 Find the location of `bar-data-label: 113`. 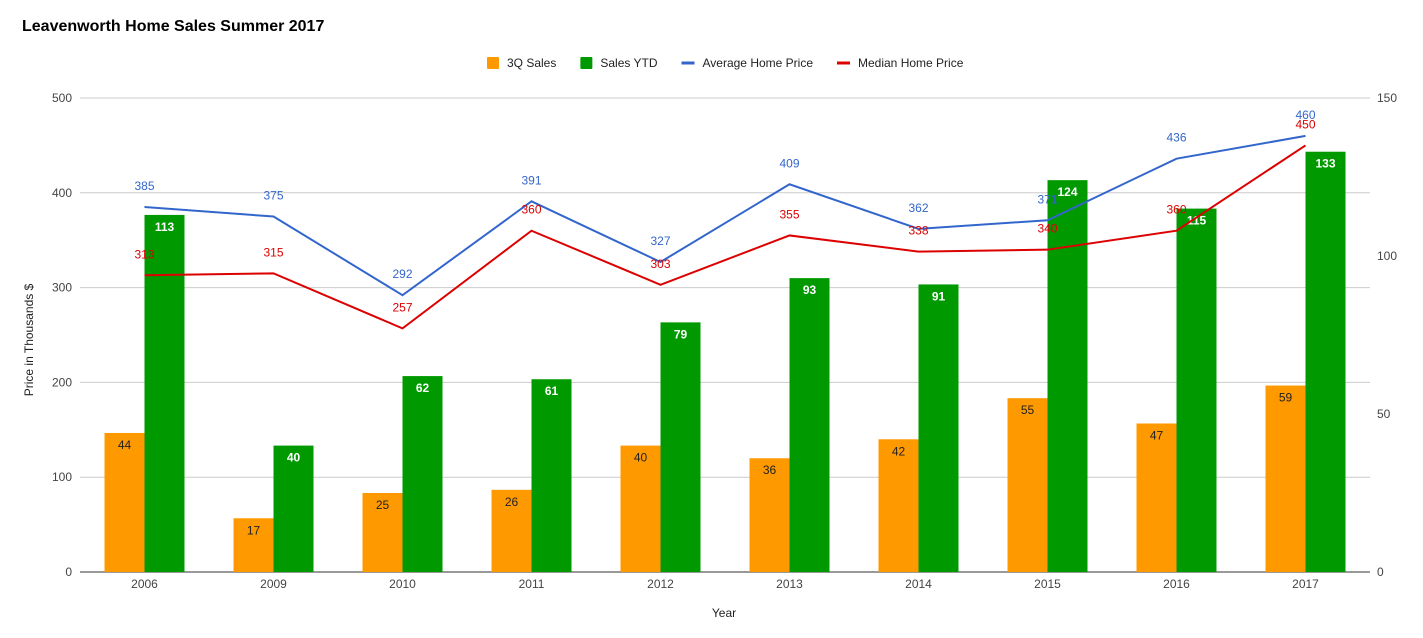

bar-data-label: 113 is located at coordinates (165, 227).